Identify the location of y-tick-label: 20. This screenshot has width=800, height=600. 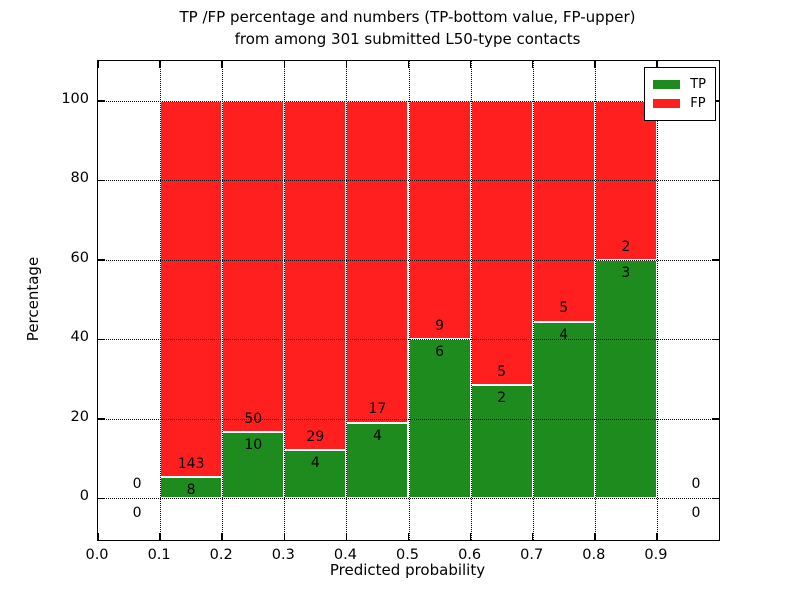
(79, 416).